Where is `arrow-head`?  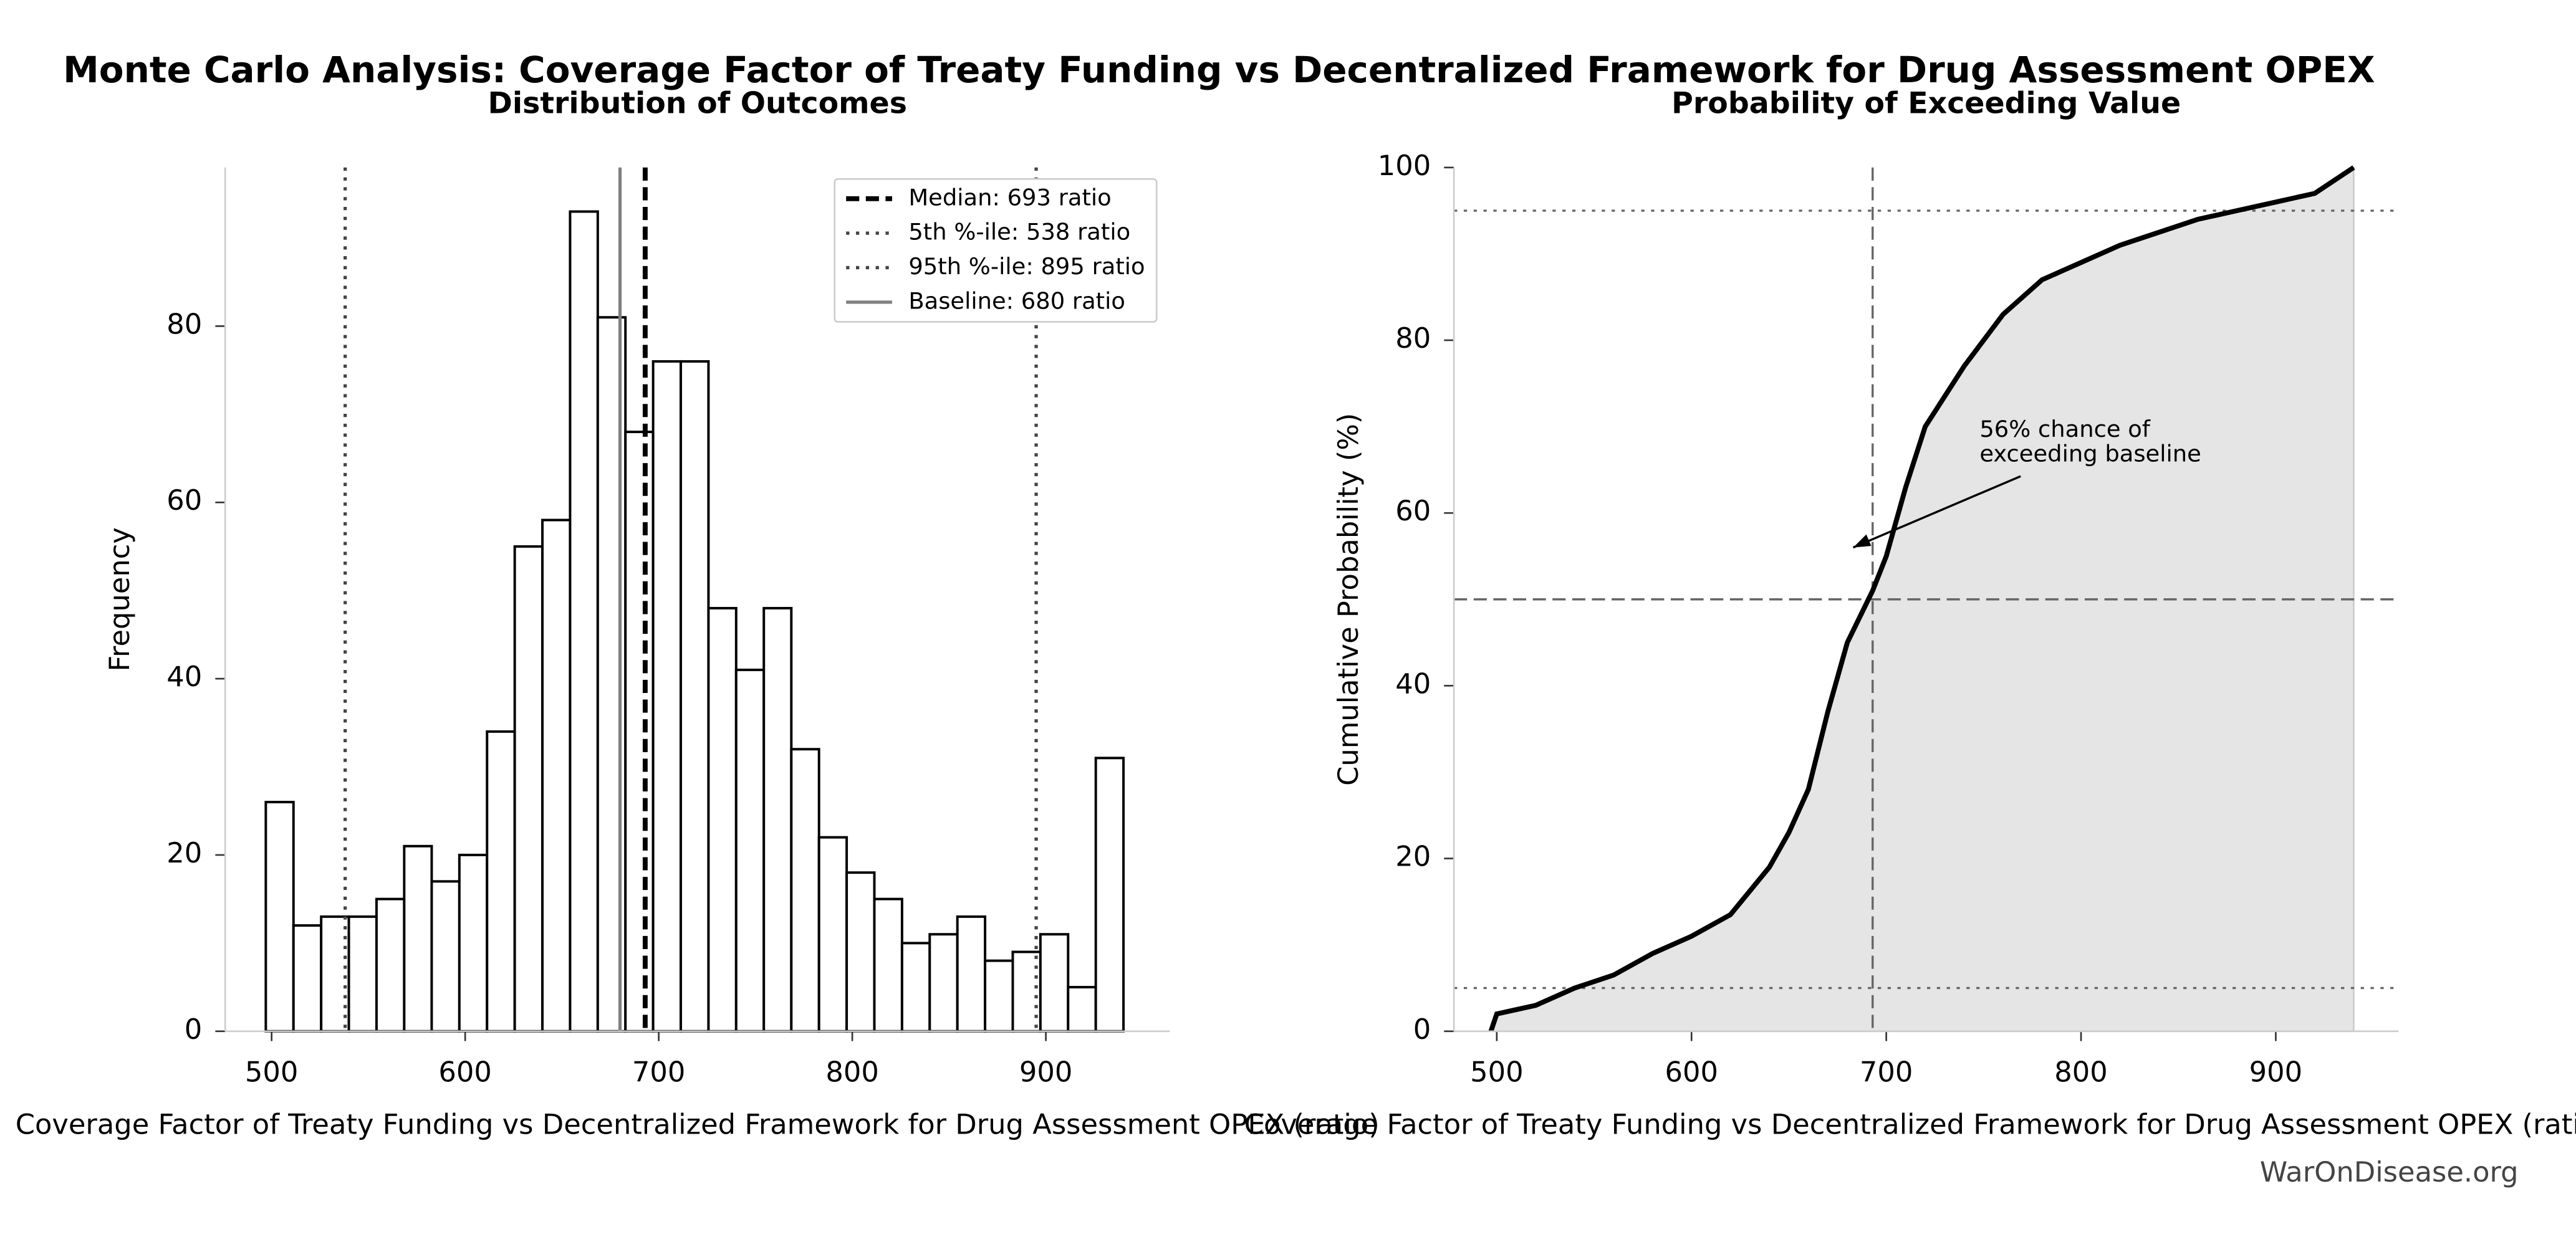
arrow-head is located at coordinates (1862, 541).